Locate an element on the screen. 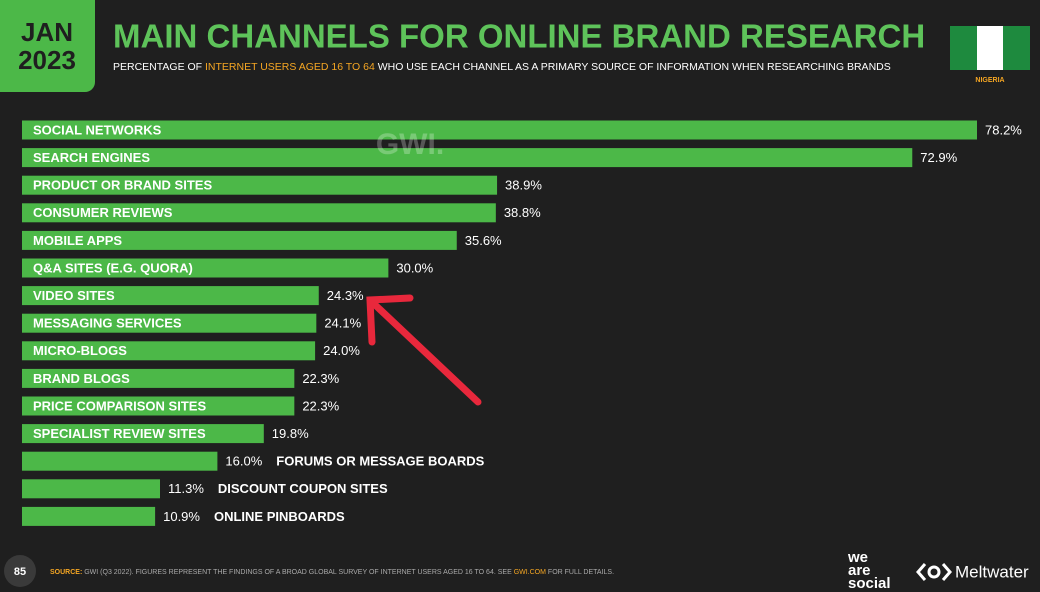  brand-line: are is located at coordinates (859, 570).